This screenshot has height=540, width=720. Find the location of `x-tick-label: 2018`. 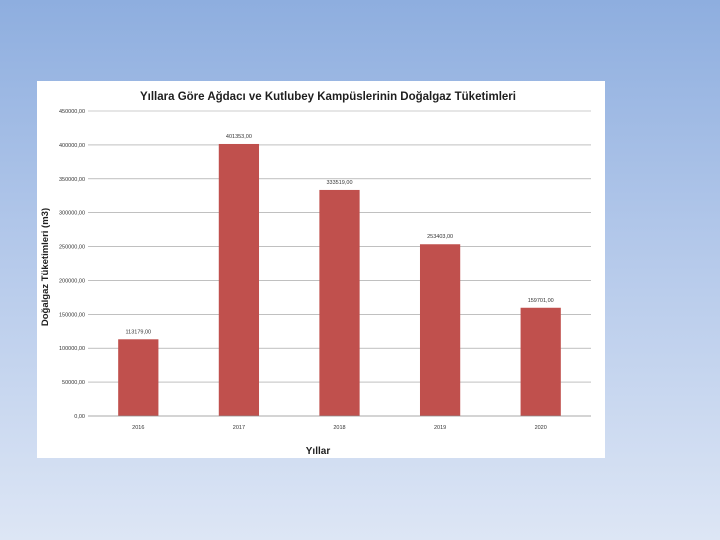

x-tick-label: 2018 is located at coordinates (339, 428).